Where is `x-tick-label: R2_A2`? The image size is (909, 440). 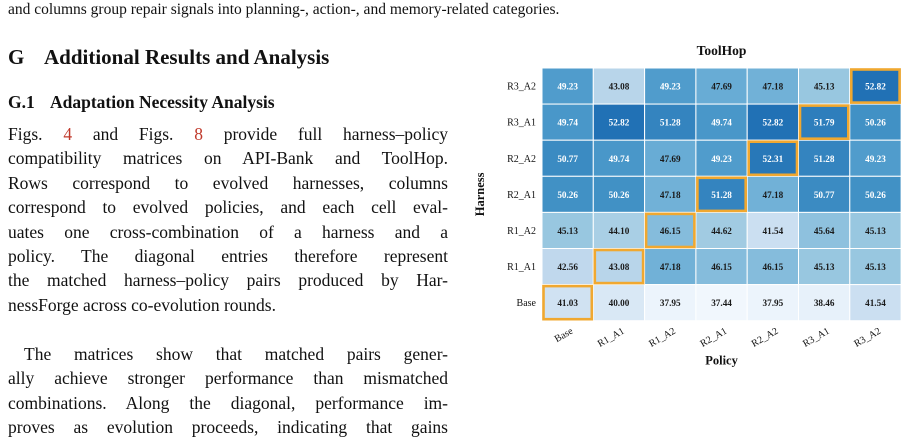
x-tick-label: R2_A2 is located at coordinates (765, 338).